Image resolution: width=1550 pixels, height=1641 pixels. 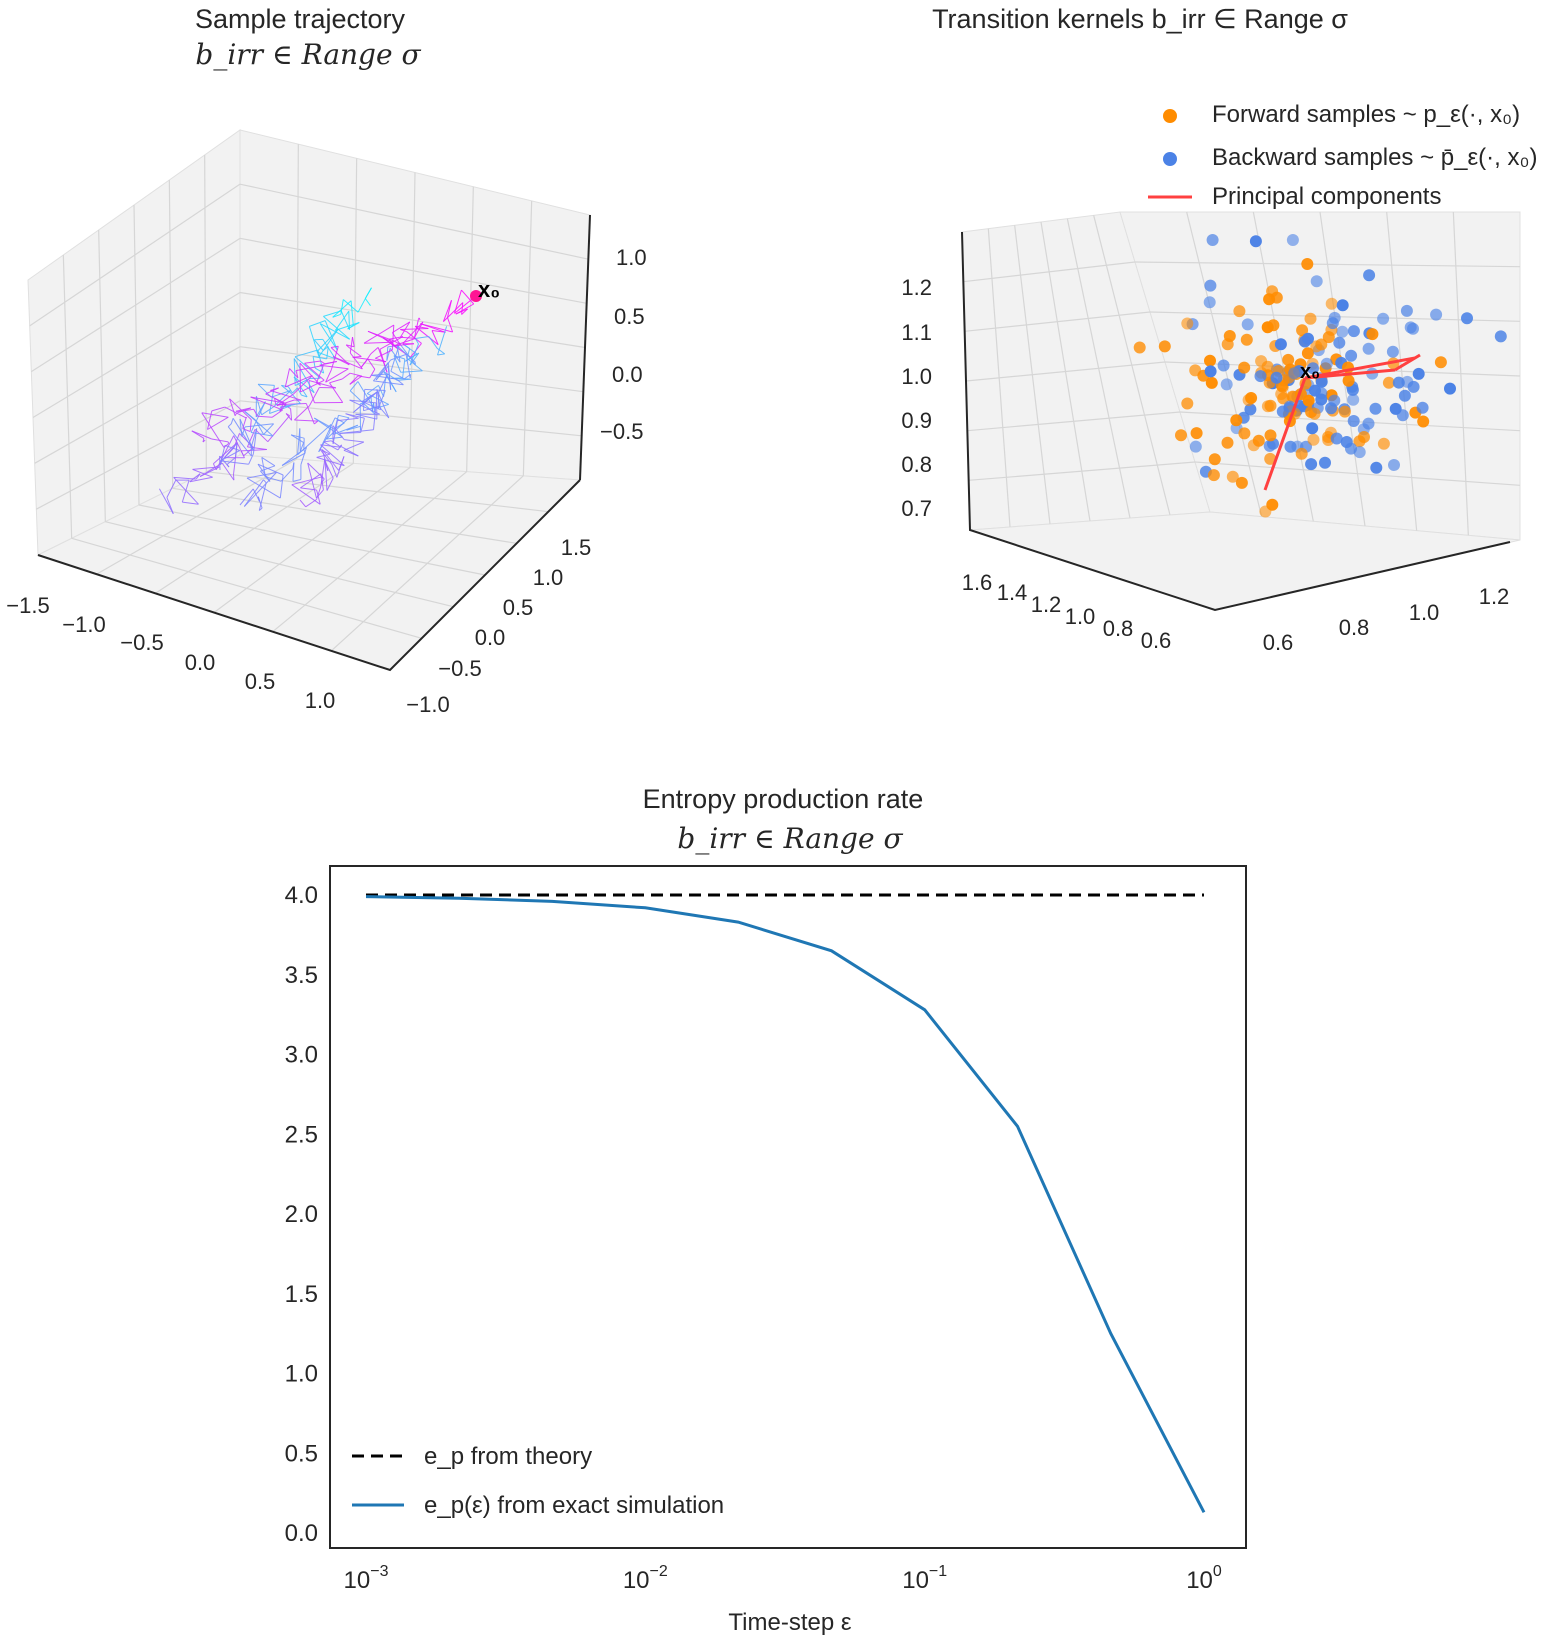 What do you see at coordinates (320, 700) in the screenshot?
I see `panel-a-x-tick: 1.0` at bounding box center [320, 700].